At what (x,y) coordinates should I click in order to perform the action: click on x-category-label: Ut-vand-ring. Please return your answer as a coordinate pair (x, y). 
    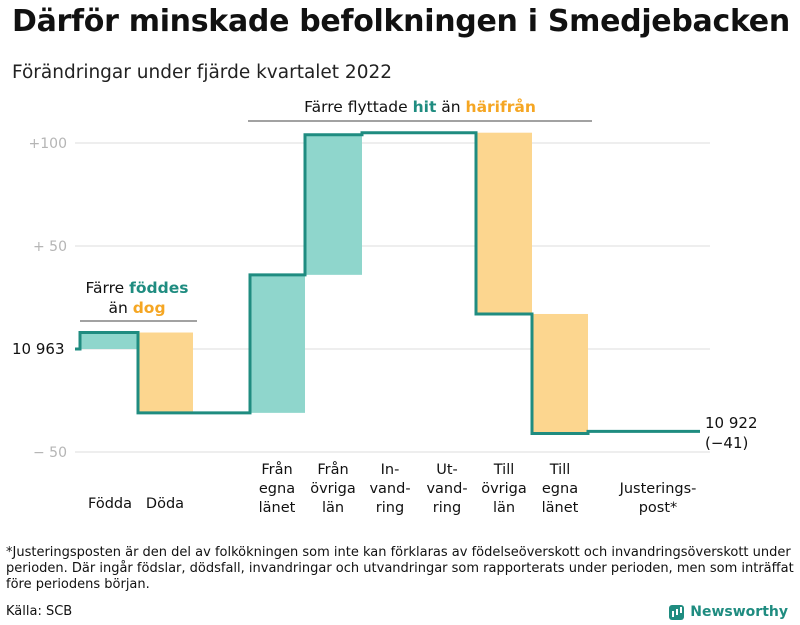
    Looking at the image, I should click on (446, 489).